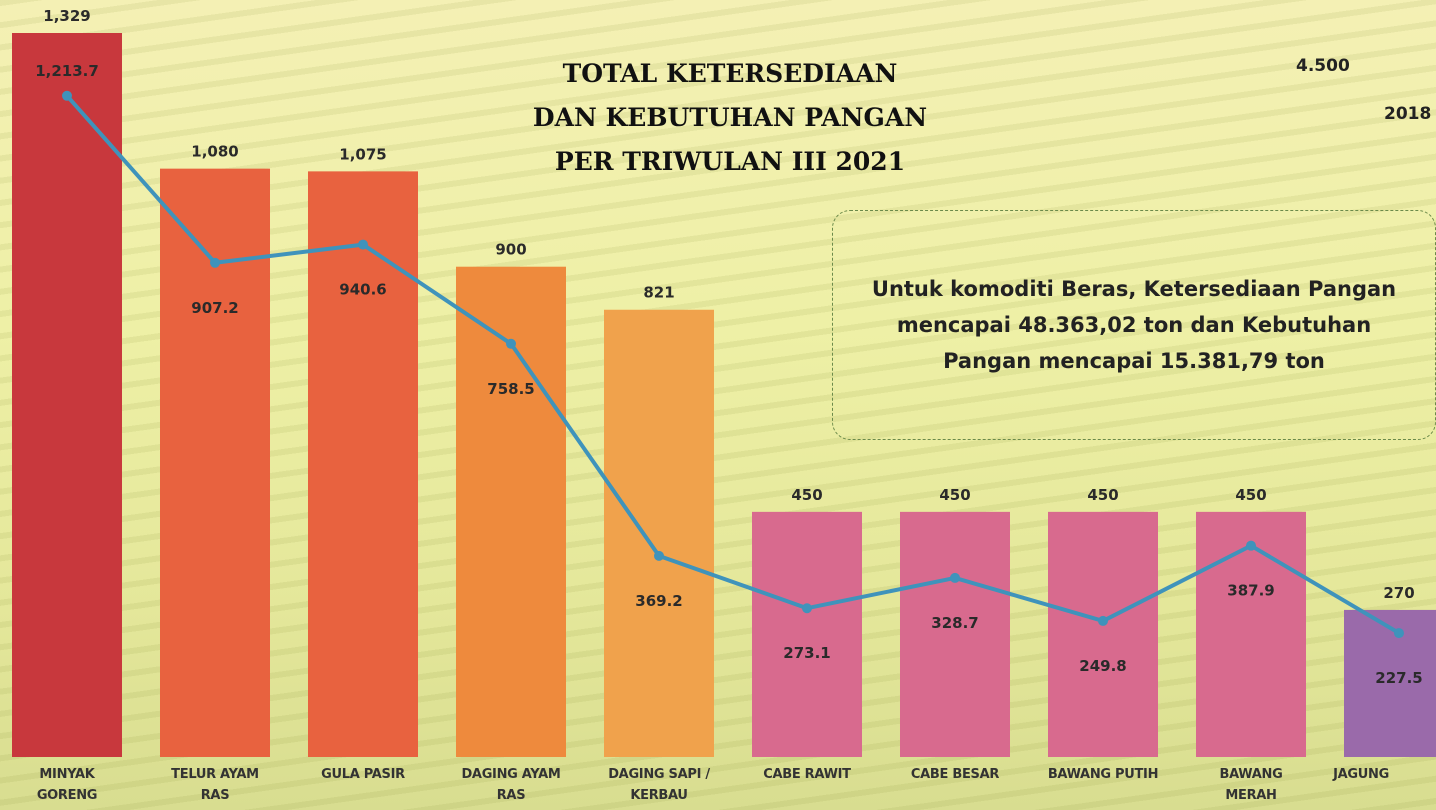  Describe the element at coordinates (67, 785) in the screenshot. I see `x-tick-label: MINYAK GORENG` at that location.